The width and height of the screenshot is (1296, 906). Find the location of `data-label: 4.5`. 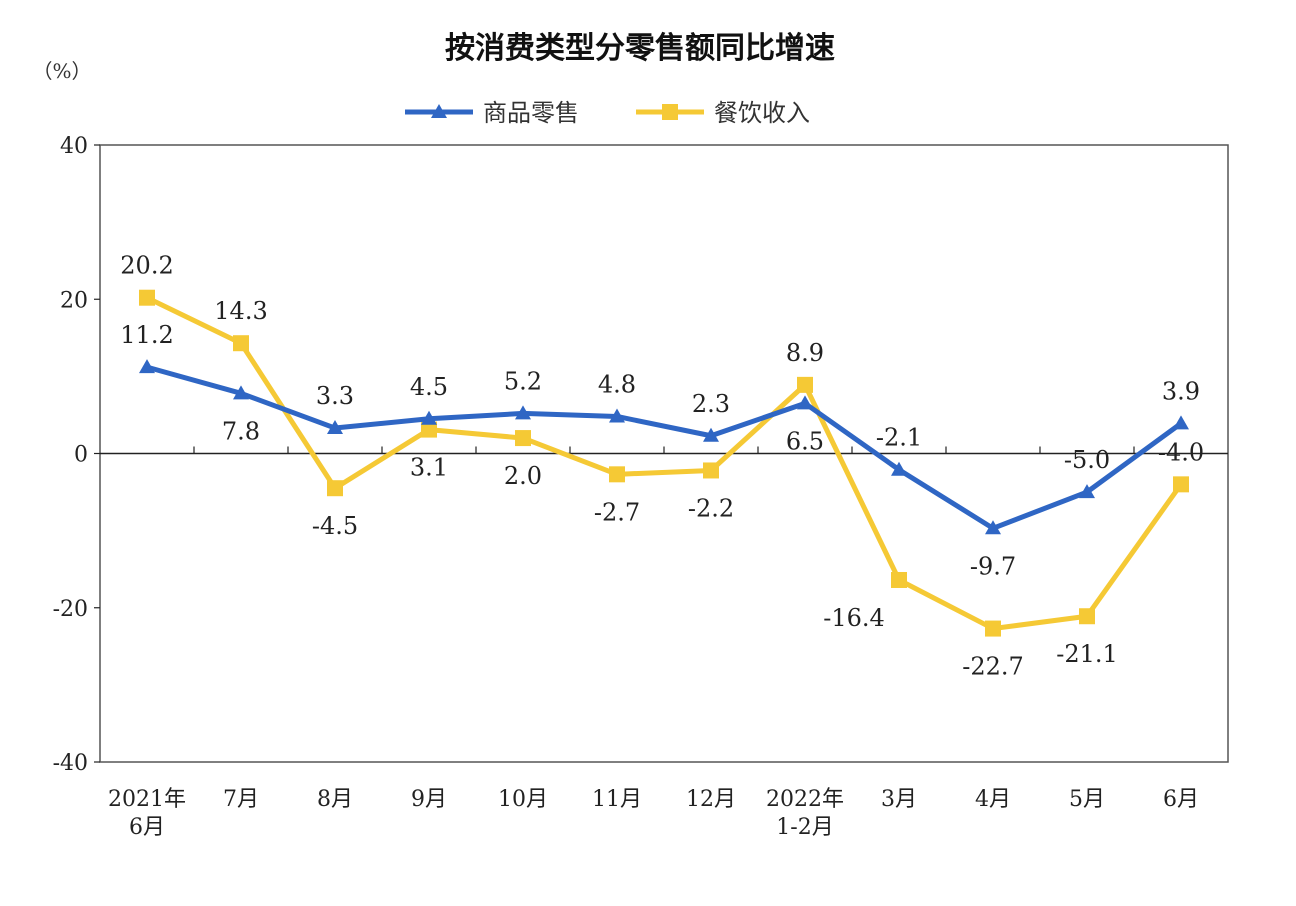

data-label: 4.5 is located at coordinates (429, 387).